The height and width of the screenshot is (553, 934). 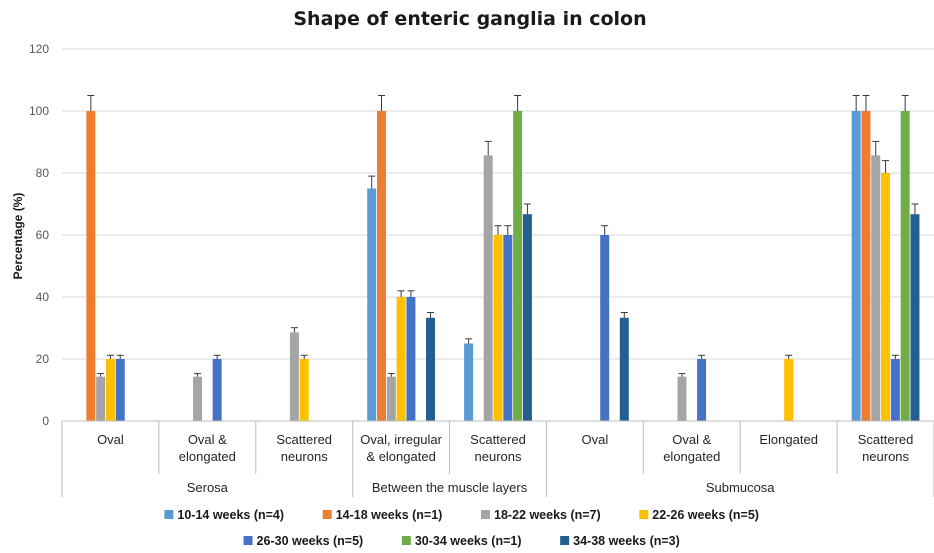 What do you see at coordinates (18, 236) in the screenshot?
I see `y-axis-label: Percentage (%)` at bounding box center [18, 236].